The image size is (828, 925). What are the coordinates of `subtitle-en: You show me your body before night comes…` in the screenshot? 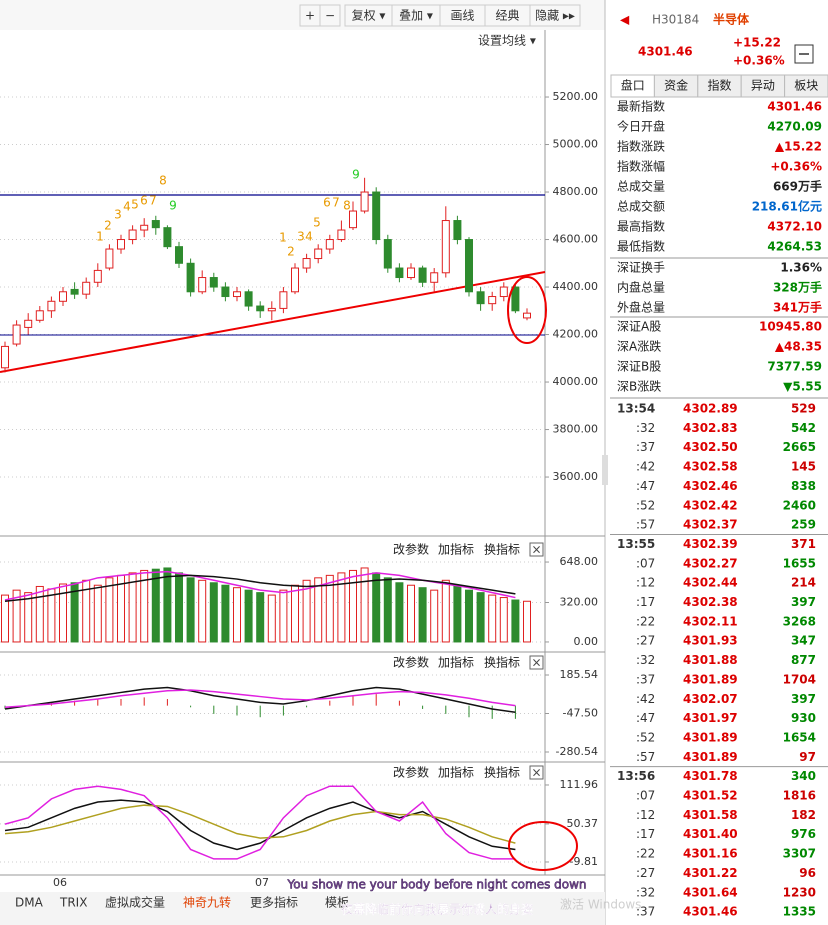 It's located at (436, 885).